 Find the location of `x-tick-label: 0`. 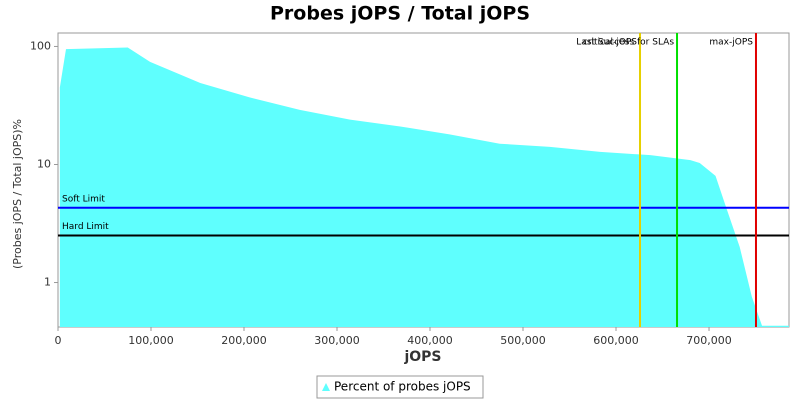

x-tick-label: 0 is located at coordinates (58, 340).